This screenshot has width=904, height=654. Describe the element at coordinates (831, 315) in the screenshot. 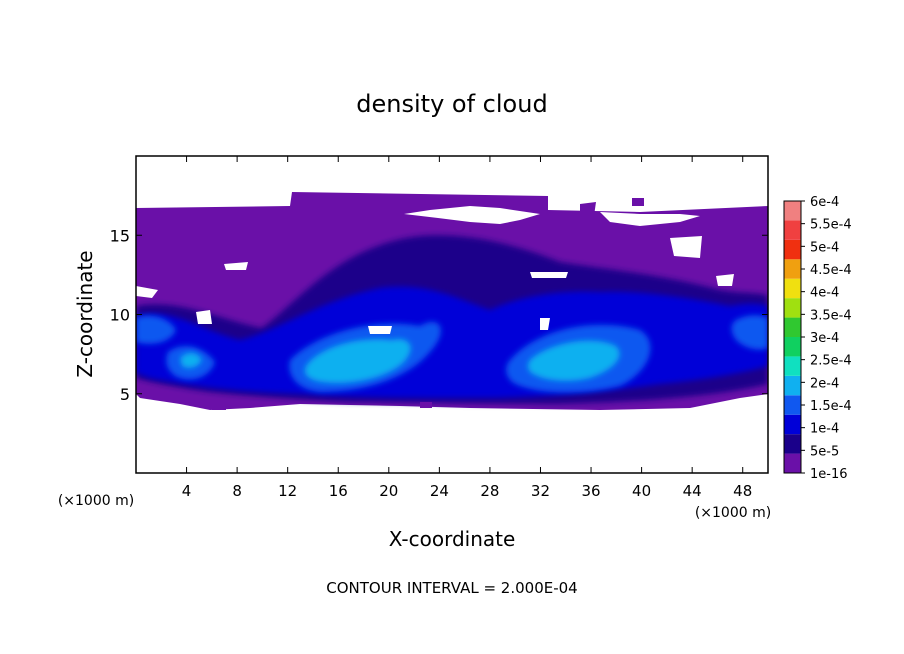

I see `legend-label: 3.5e-4` at that location.